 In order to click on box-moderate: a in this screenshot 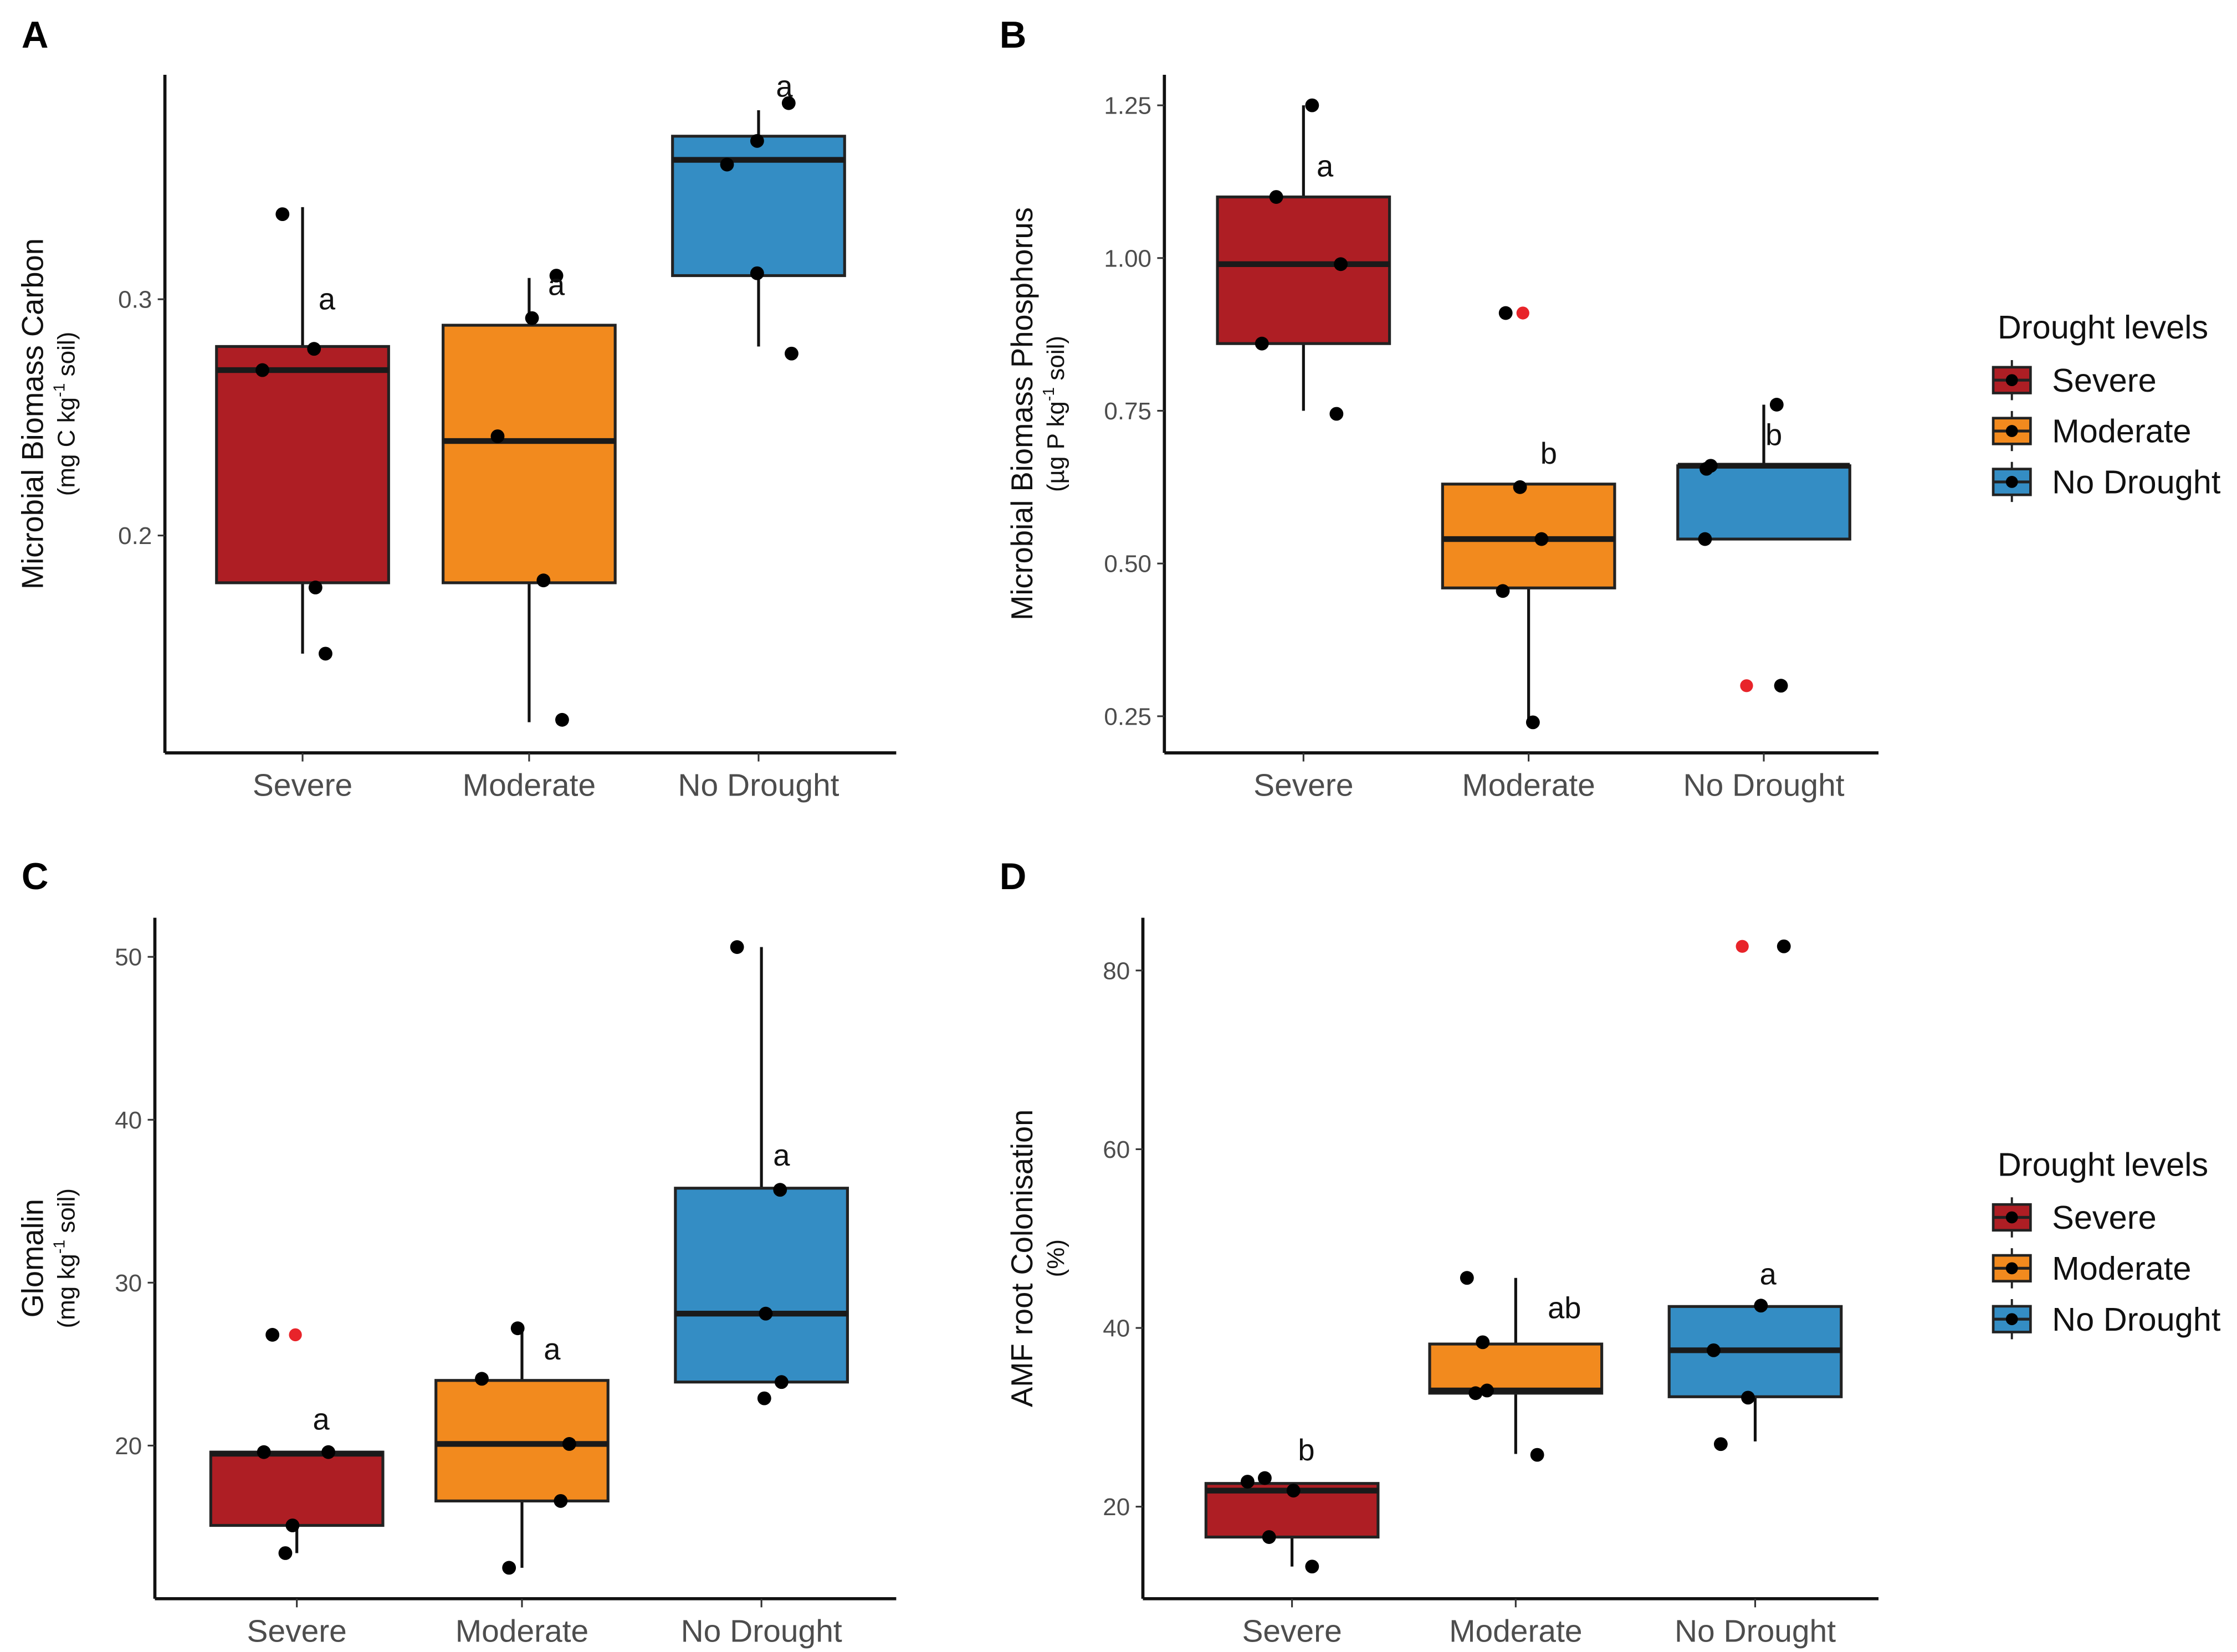, I will do `click(522, 1448)`.